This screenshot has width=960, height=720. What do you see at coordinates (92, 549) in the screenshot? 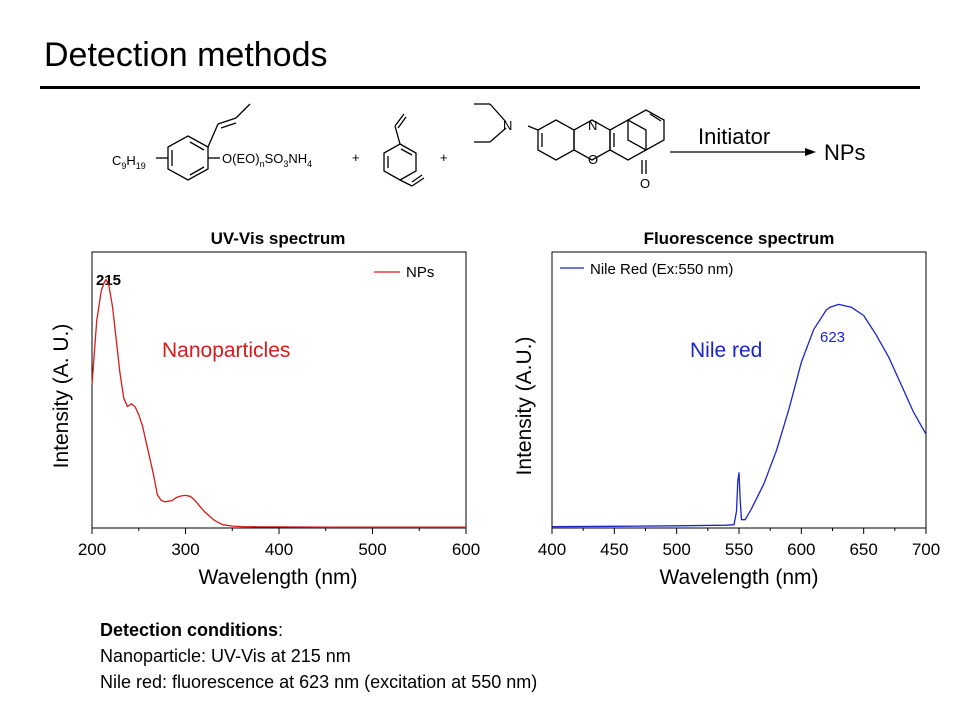
I see `uv-x-tick-label: 200` at bounding box center [92, 549].